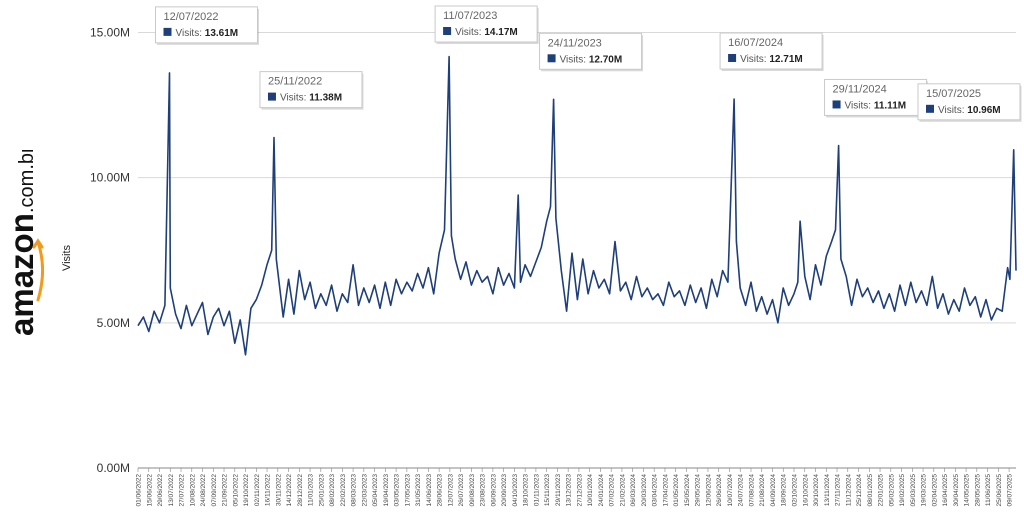 The height and width of the screenshot is (520, 1024). Describe the element at coordinates (486, 24) in the screenshot. I see `tooltip: 11/07/2023 Visits: 14.17M` at that location.